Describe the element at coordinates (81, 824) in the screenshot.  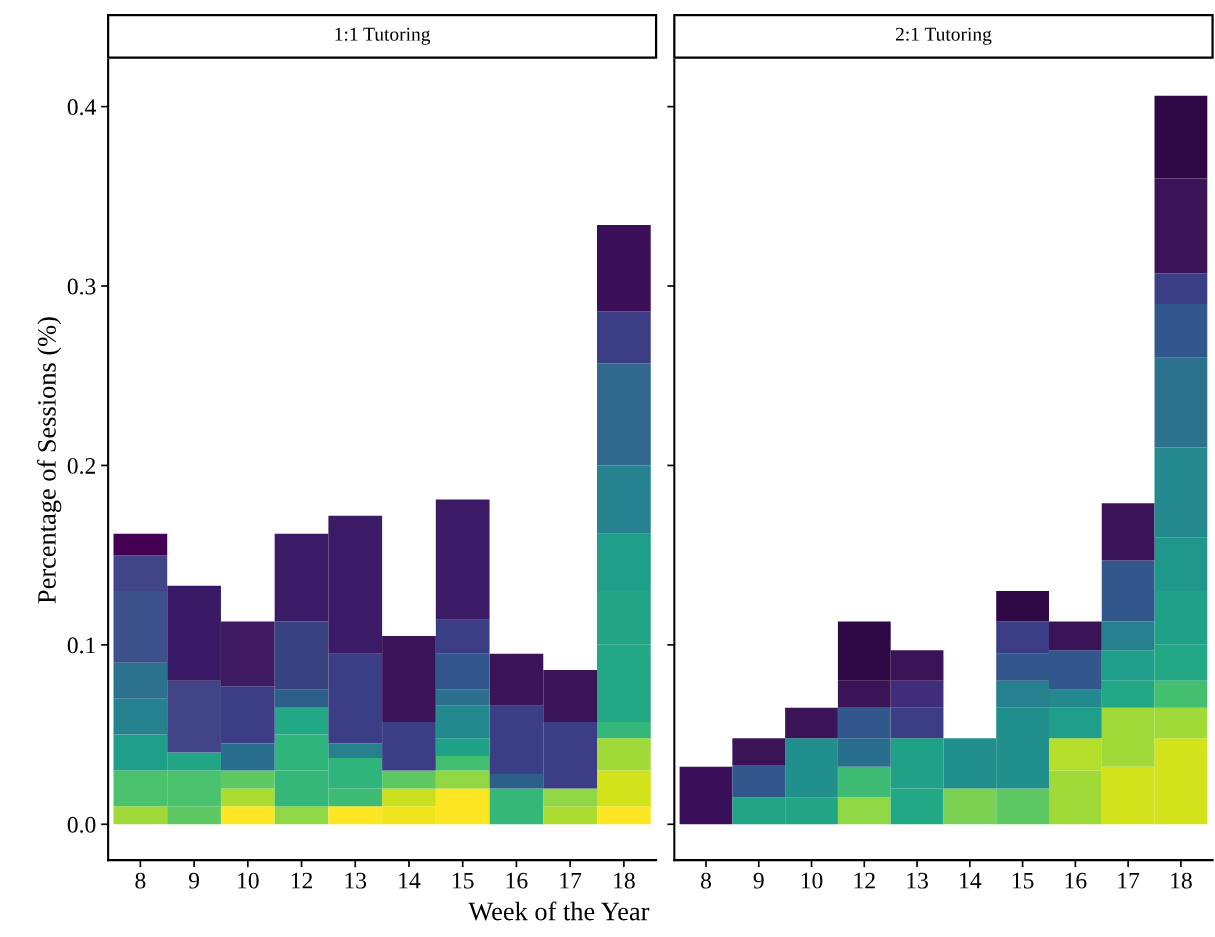
I see `y-tick-label: 0.0` at that location.